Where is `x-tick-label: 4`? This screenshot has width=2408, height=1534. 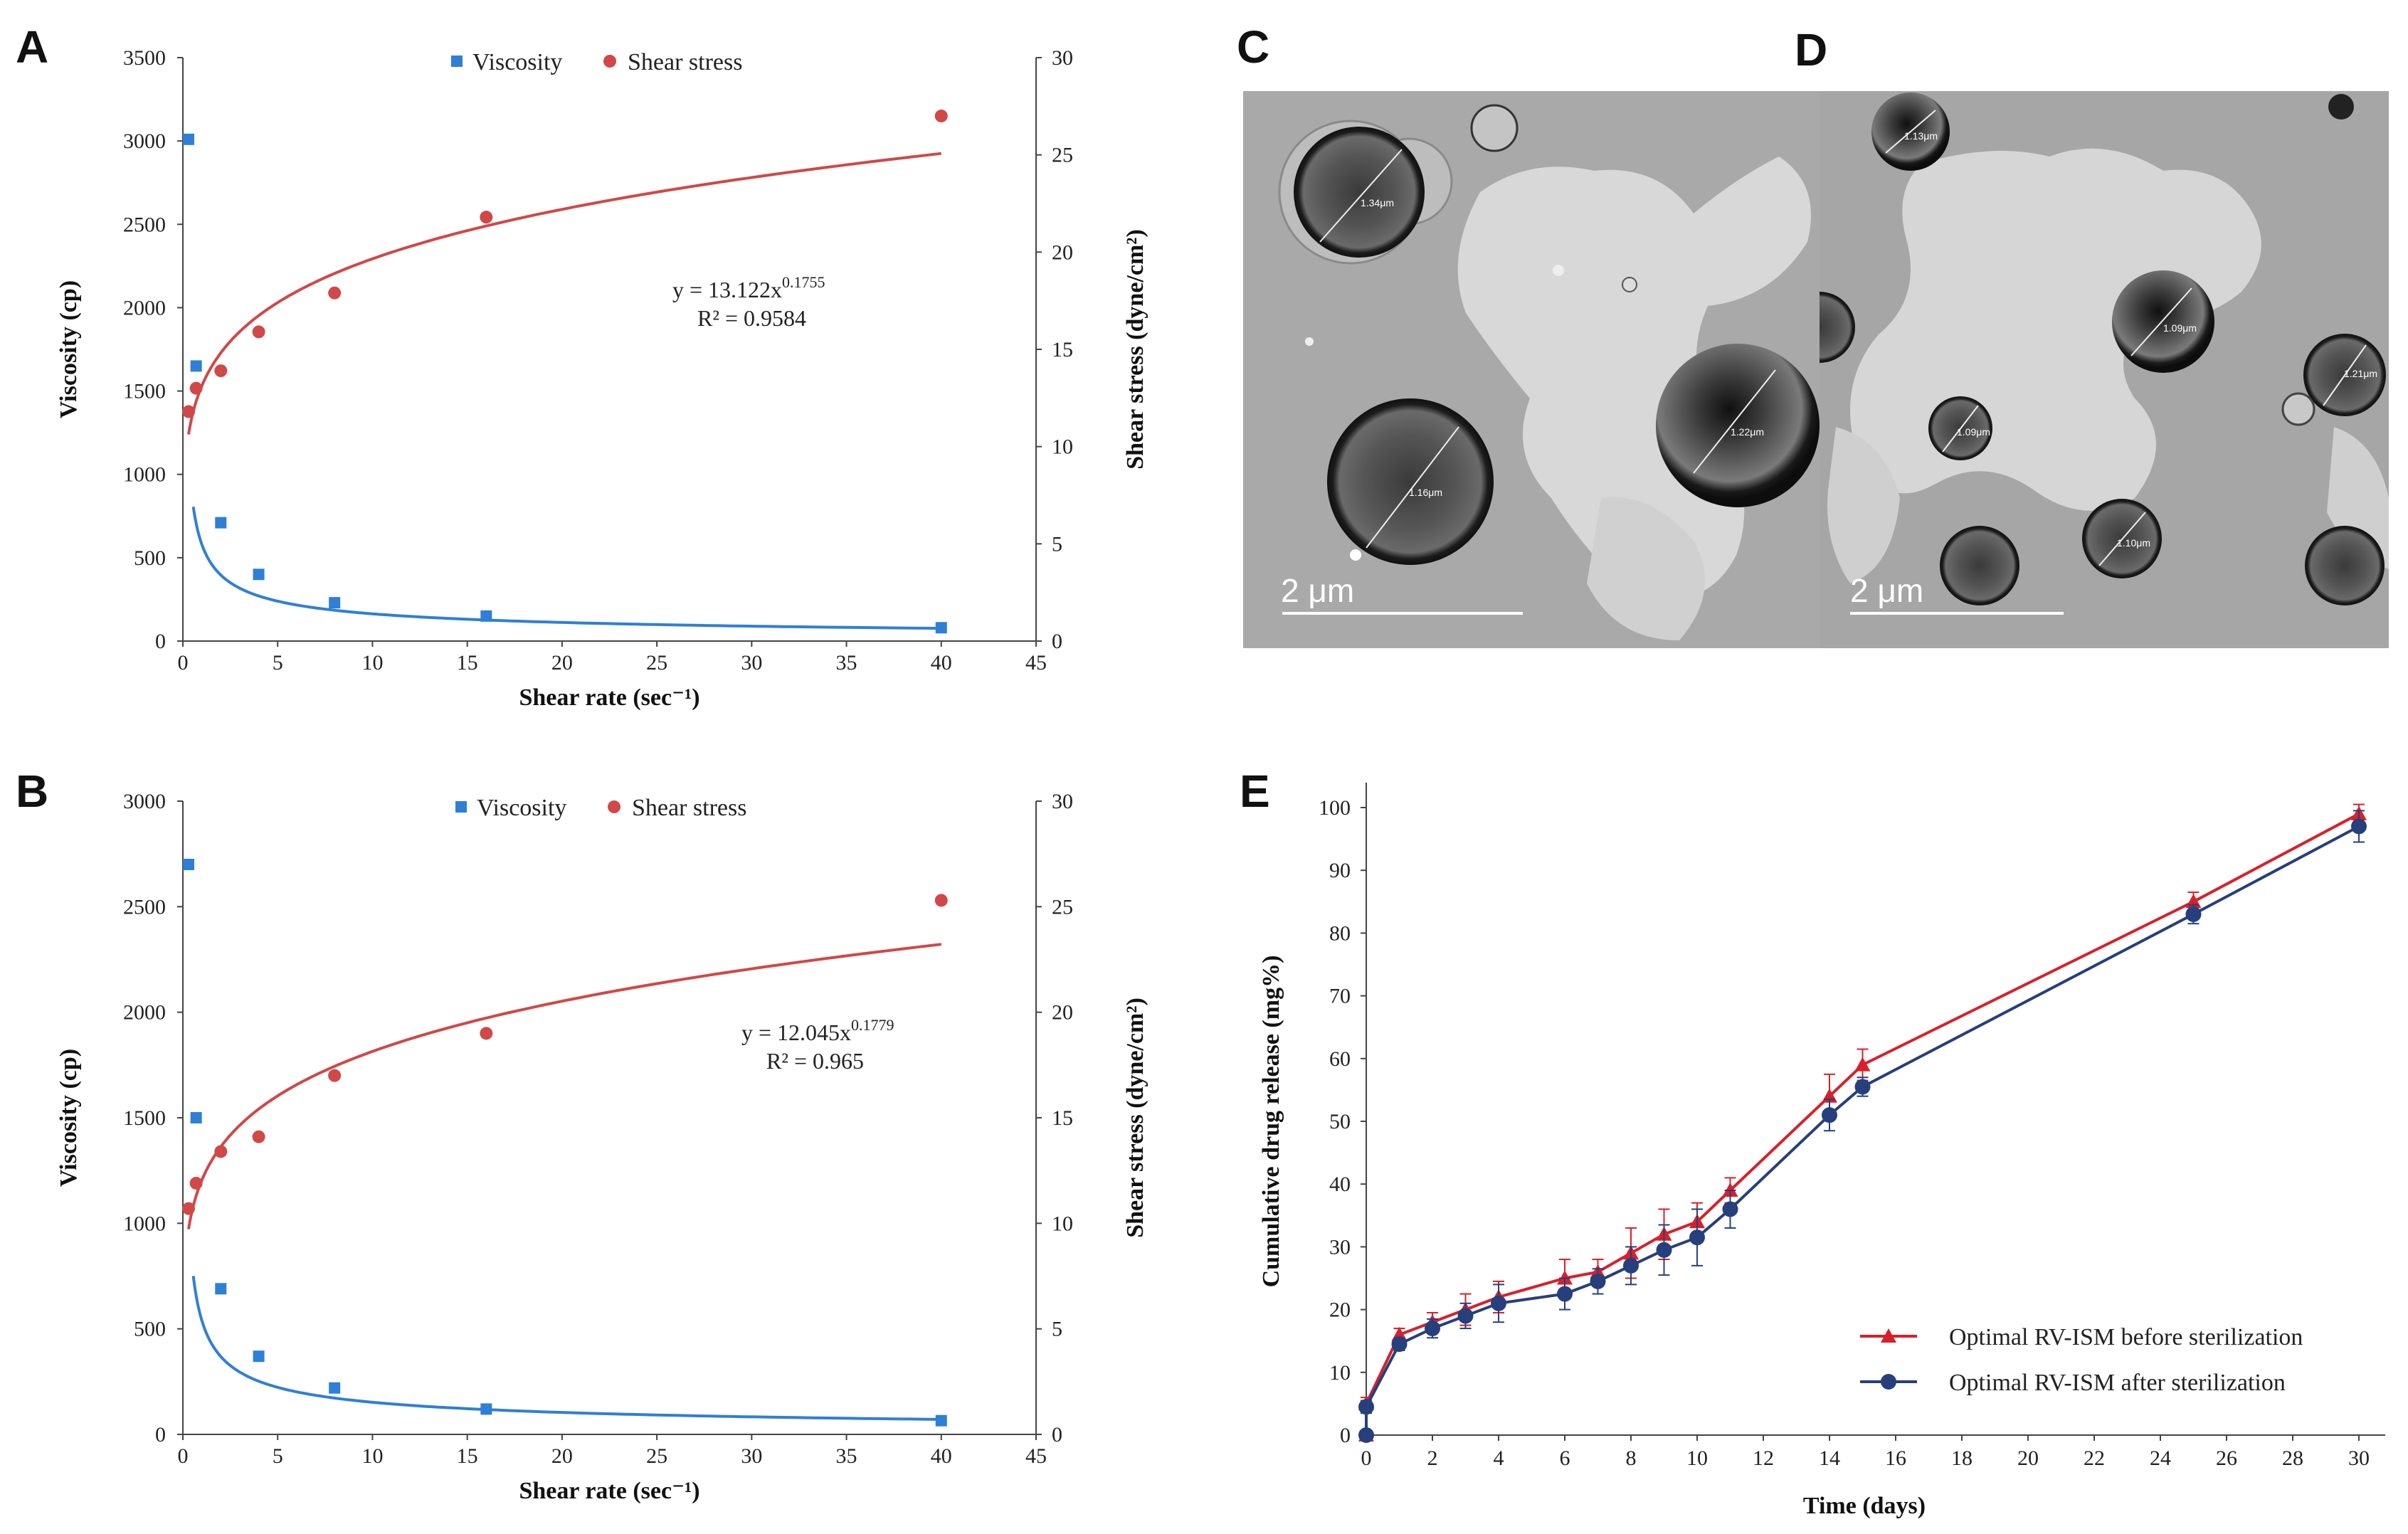 x-tick-label: 4 is located at coordinates (1499, 1458).